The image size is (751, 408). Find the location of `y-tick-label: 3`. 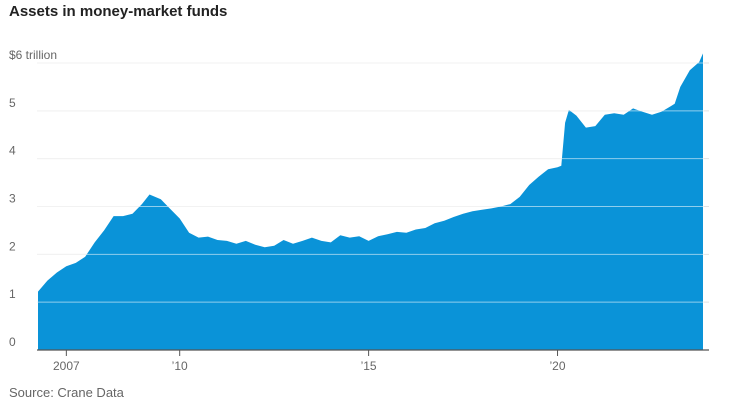

y-tick-label: 3 is located at coordinates (12, 199).